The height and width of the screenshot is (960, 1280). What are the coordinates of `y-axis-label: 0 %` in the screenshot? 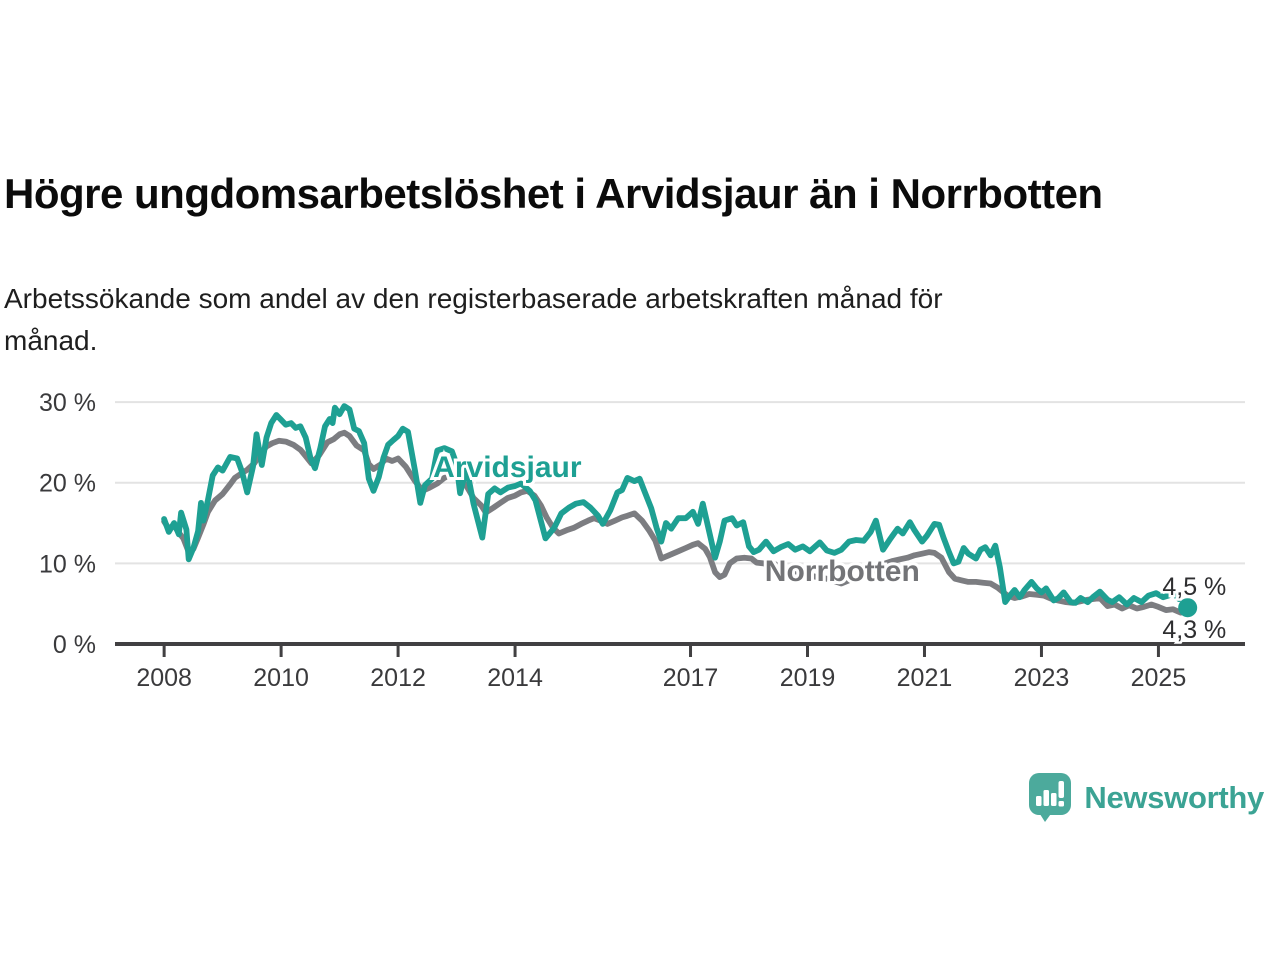 It's located at (74, 645).